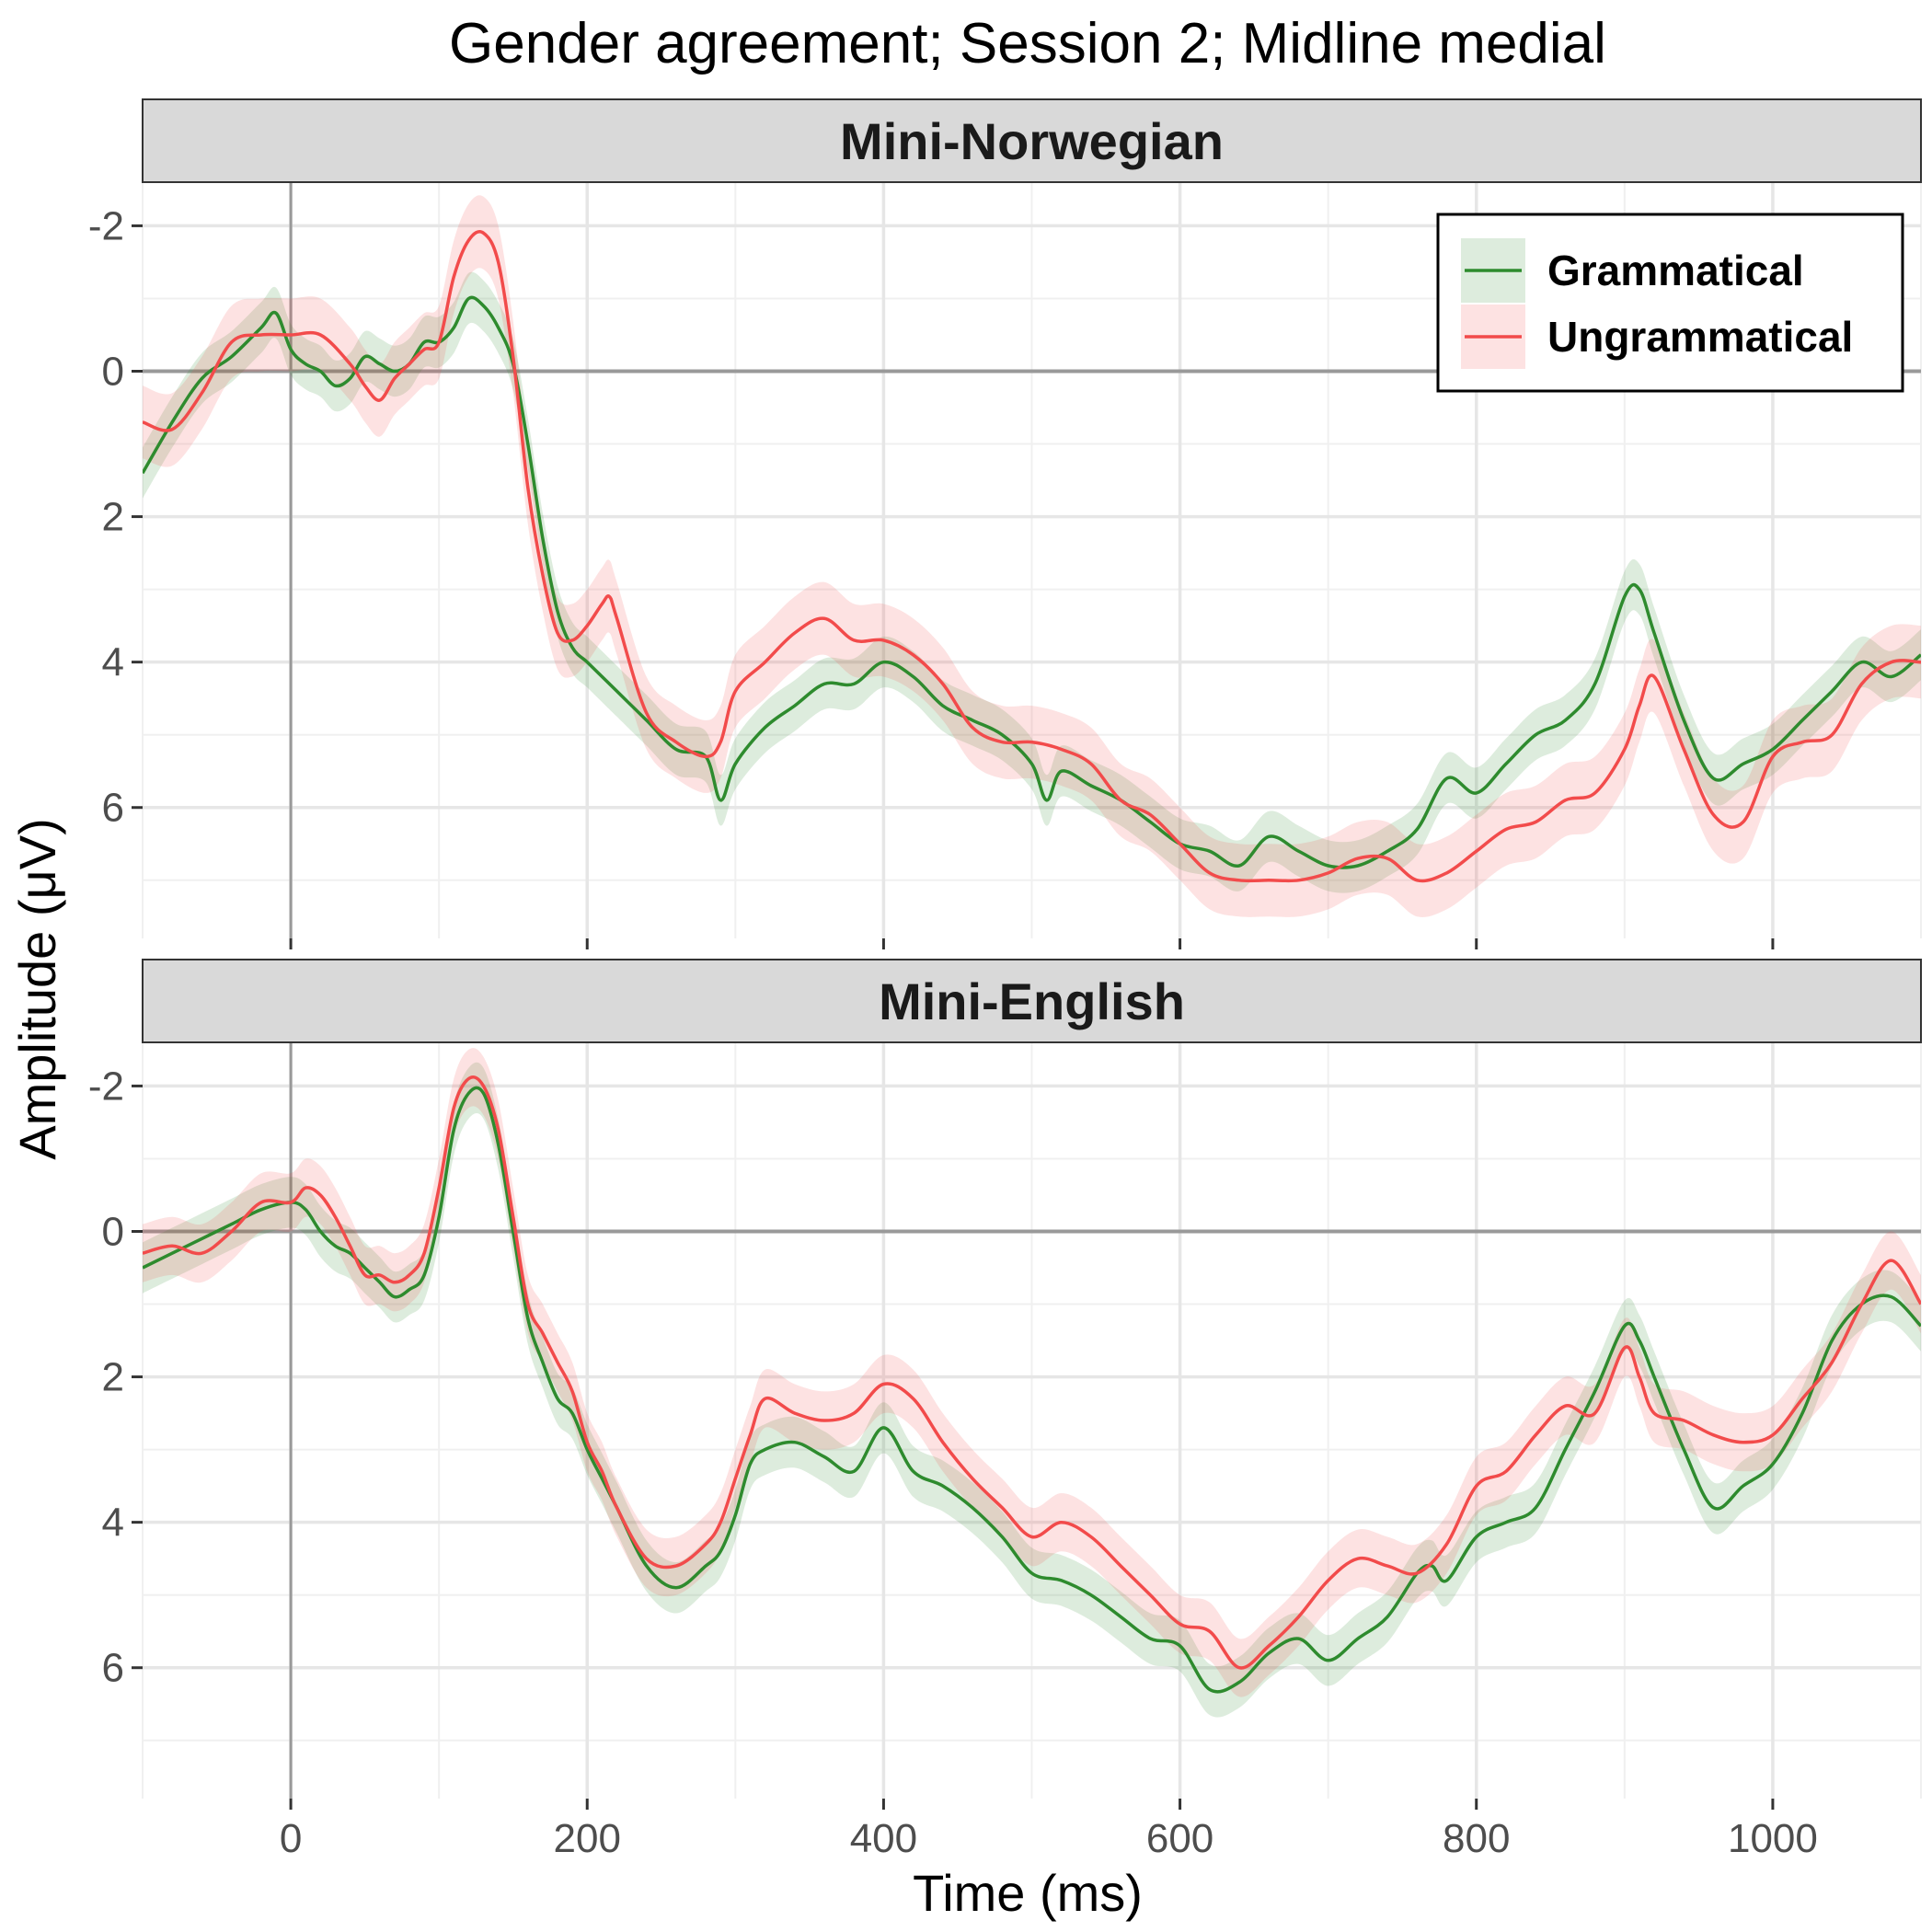 This screenshot has height=1932, width=1932. What do you see at coordinates (291, 1838) in the screenshot?
I see `x-tick-label: 0` at bounding box center [291, 1838].